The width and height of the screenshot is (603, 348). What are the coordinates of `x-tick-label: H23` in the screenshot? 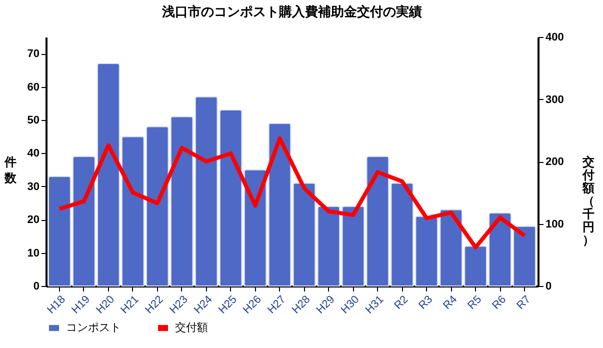 It's located at (179, 305).